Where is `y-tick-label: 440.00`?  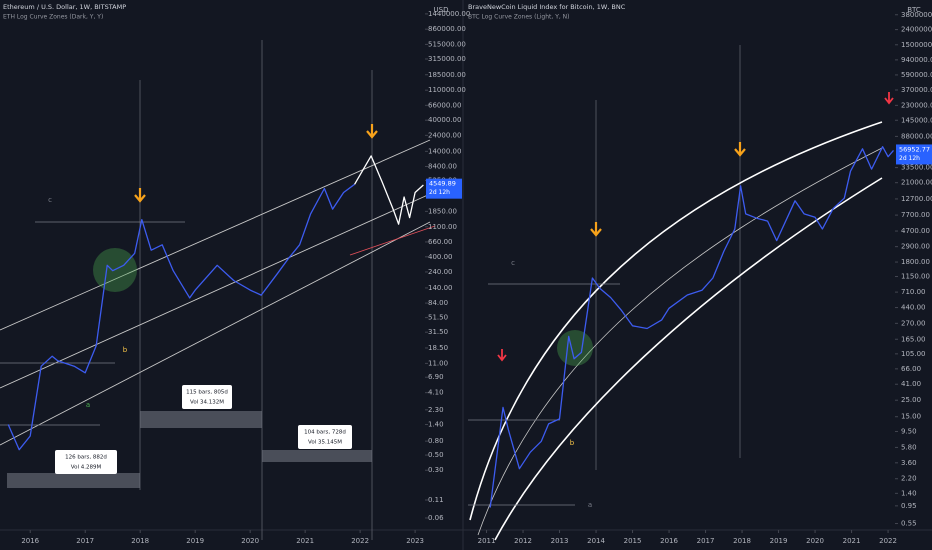 y-tick-label: 440.00 is located at coordinates (913, 308).